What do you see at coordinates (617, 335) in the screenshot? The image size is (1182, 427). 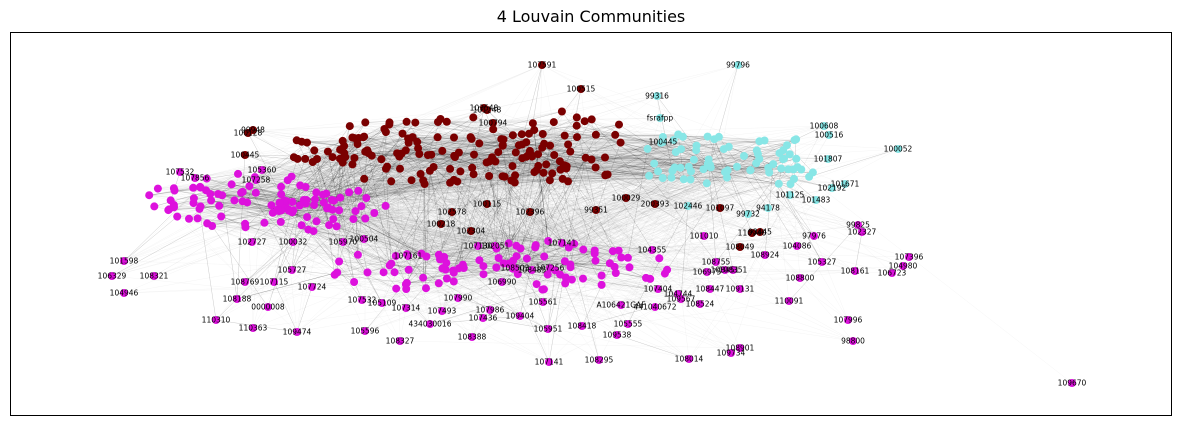 I see `node-label: 109538` at bounding box center [617, 335].